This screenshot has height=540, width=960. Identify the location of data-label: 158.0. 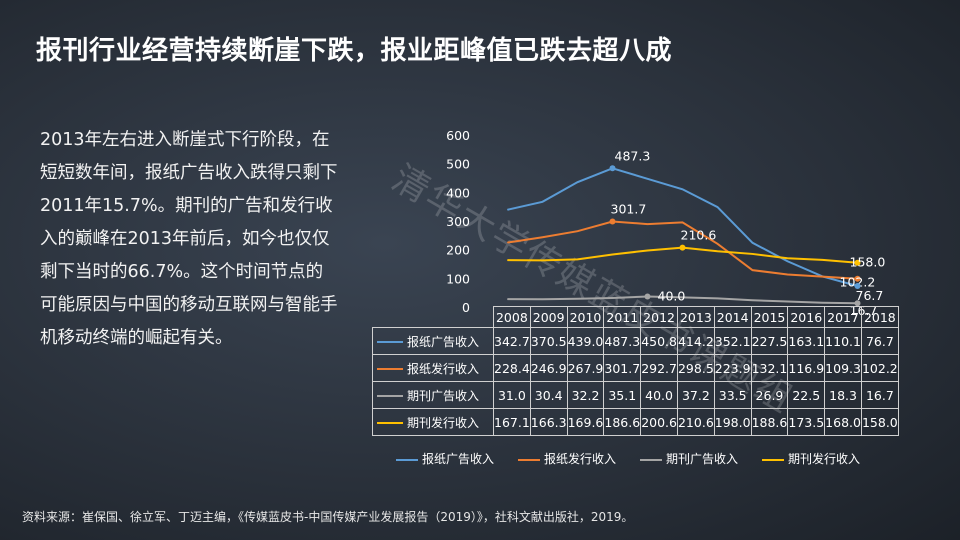
(868, 262).